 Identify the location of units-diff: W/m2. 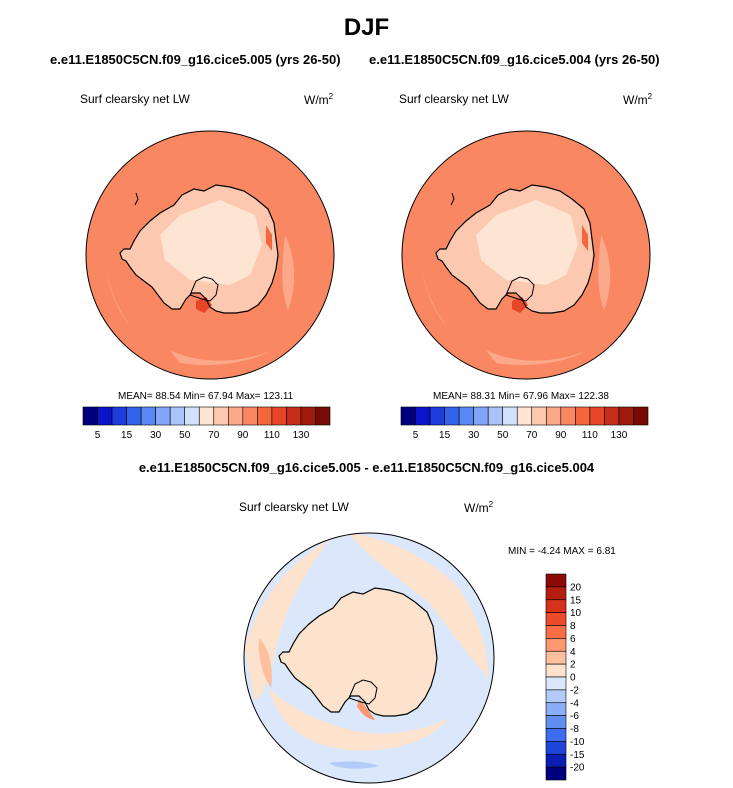
(479, 507).